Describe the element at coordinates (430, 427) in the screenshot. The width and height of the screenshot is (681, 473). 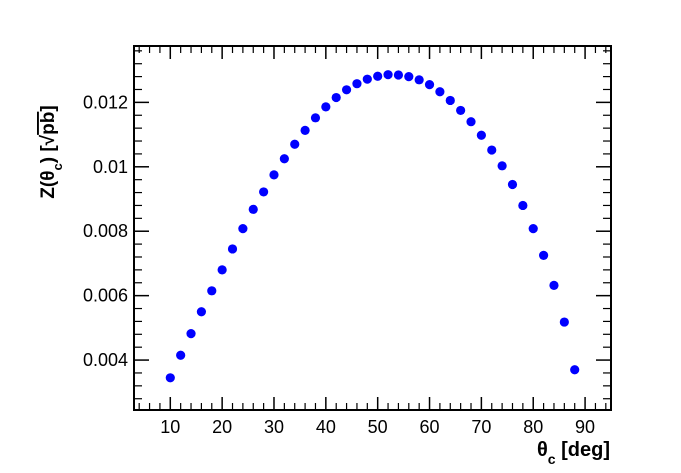
I see `x-tick-label: 60` at that location.